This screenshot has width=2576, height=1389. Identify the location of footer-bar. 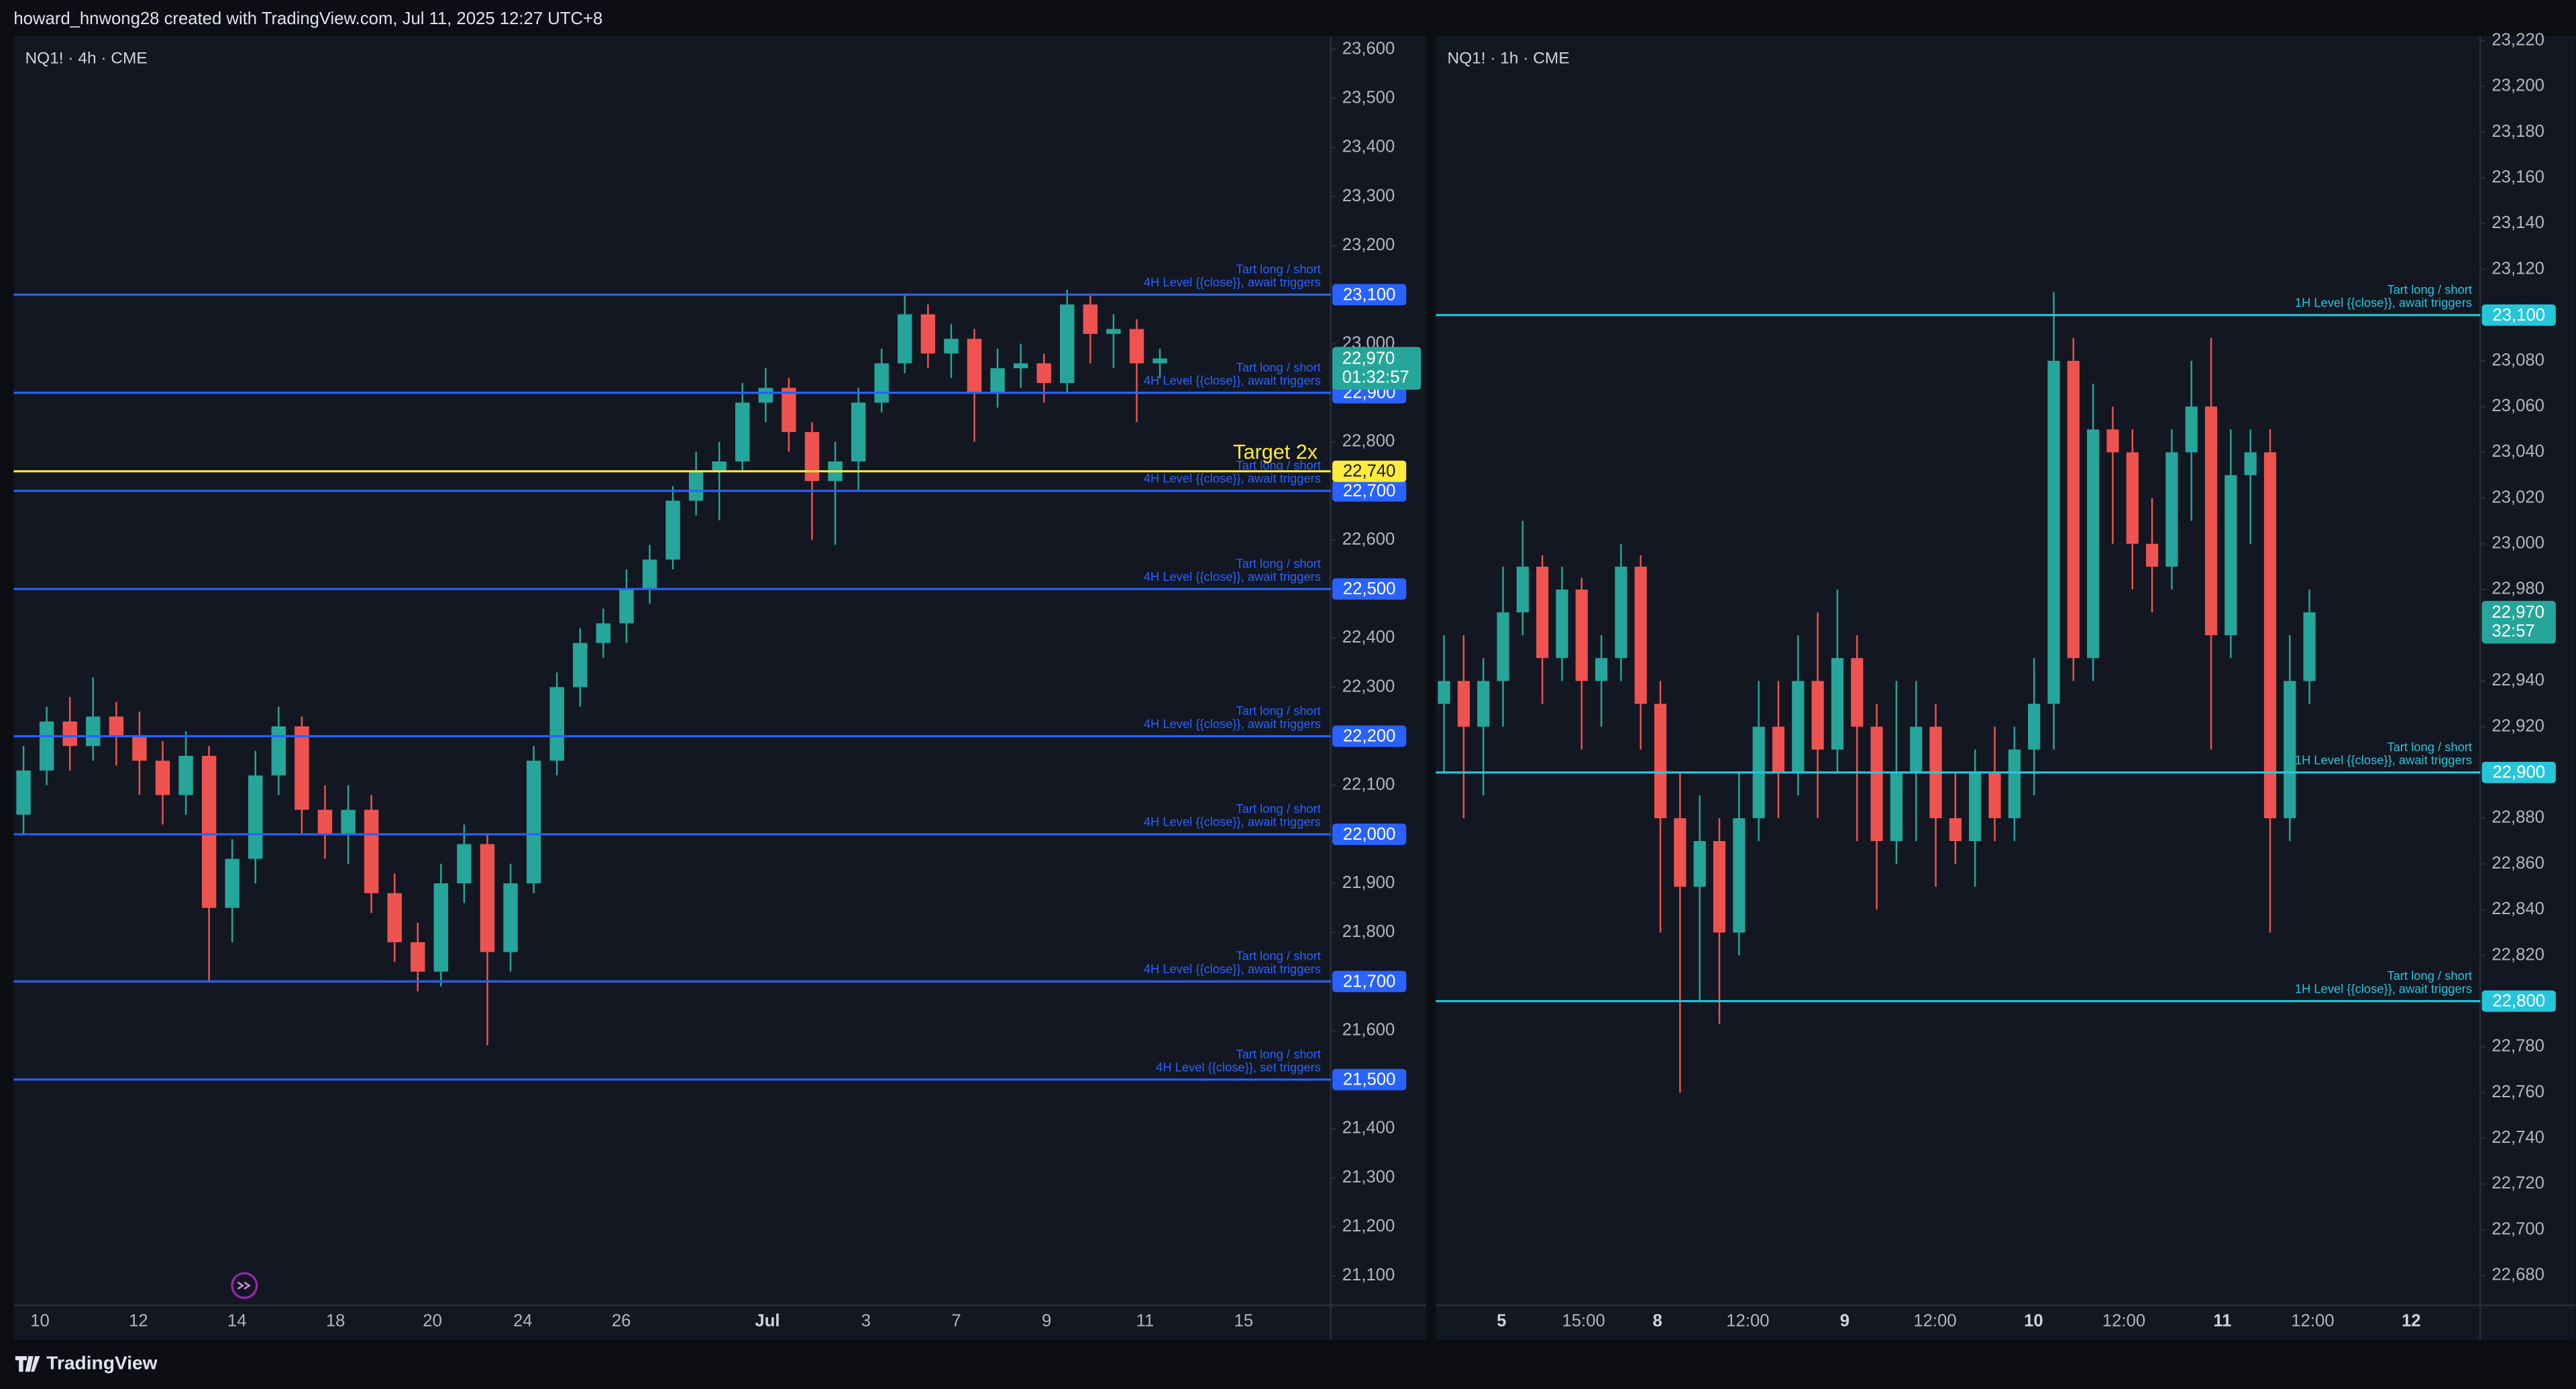
(1288, 1364).